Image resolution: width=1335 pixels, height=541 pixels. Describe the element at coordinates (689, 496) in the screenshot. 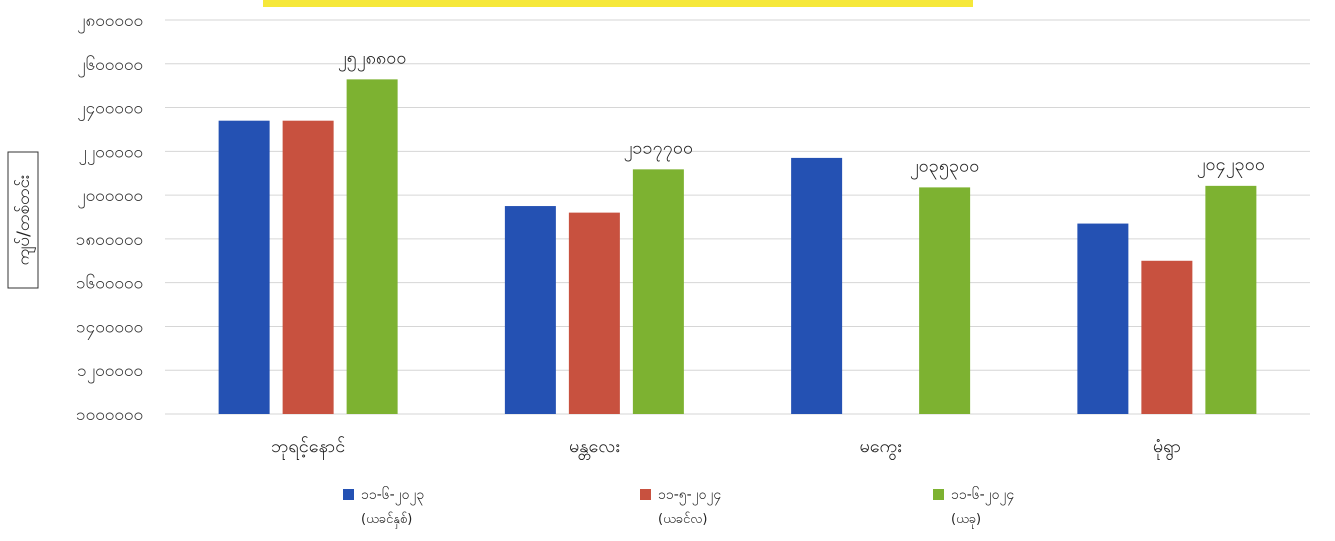

I see `legend-label: ၁၁-၅-၂၀၂၄` at that location.